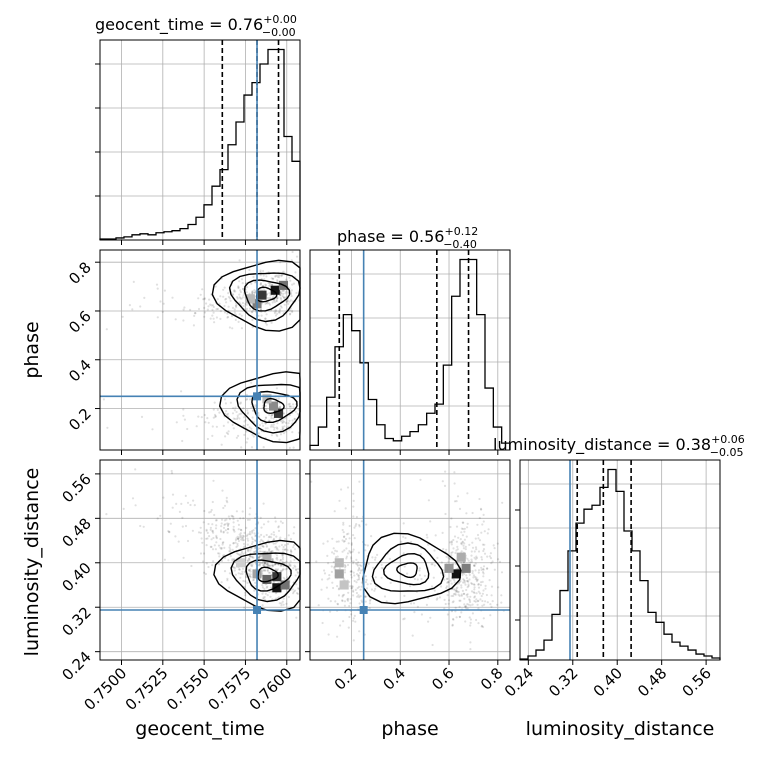 The height and width of the screenshot is (760, 760). Describe the element at coordinates (346, 679) in the screenshot. I see `x-tick-label: 0.2` at that location.